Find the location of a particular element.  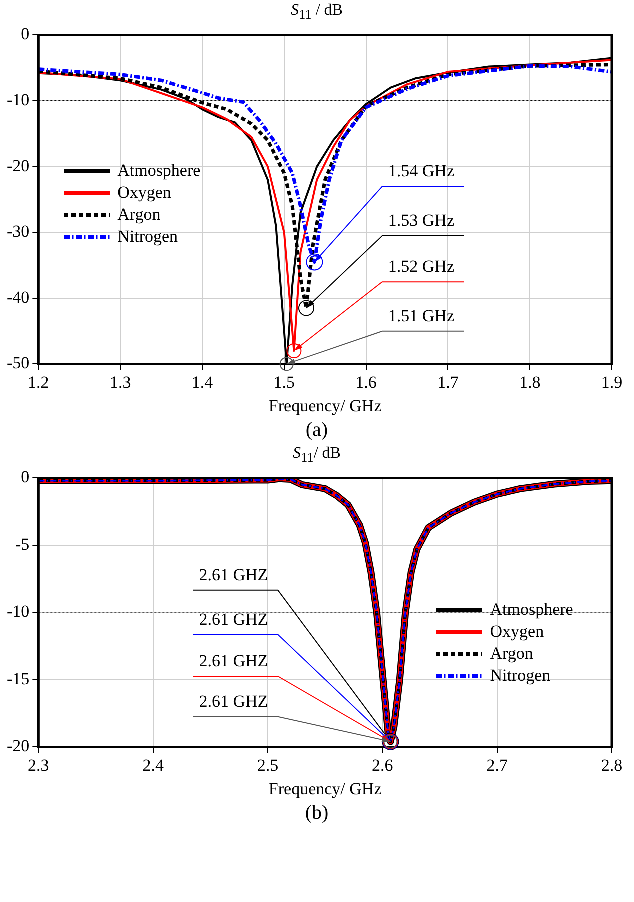

x-tick-label: 2.3 is located at coordinates (39, 765).